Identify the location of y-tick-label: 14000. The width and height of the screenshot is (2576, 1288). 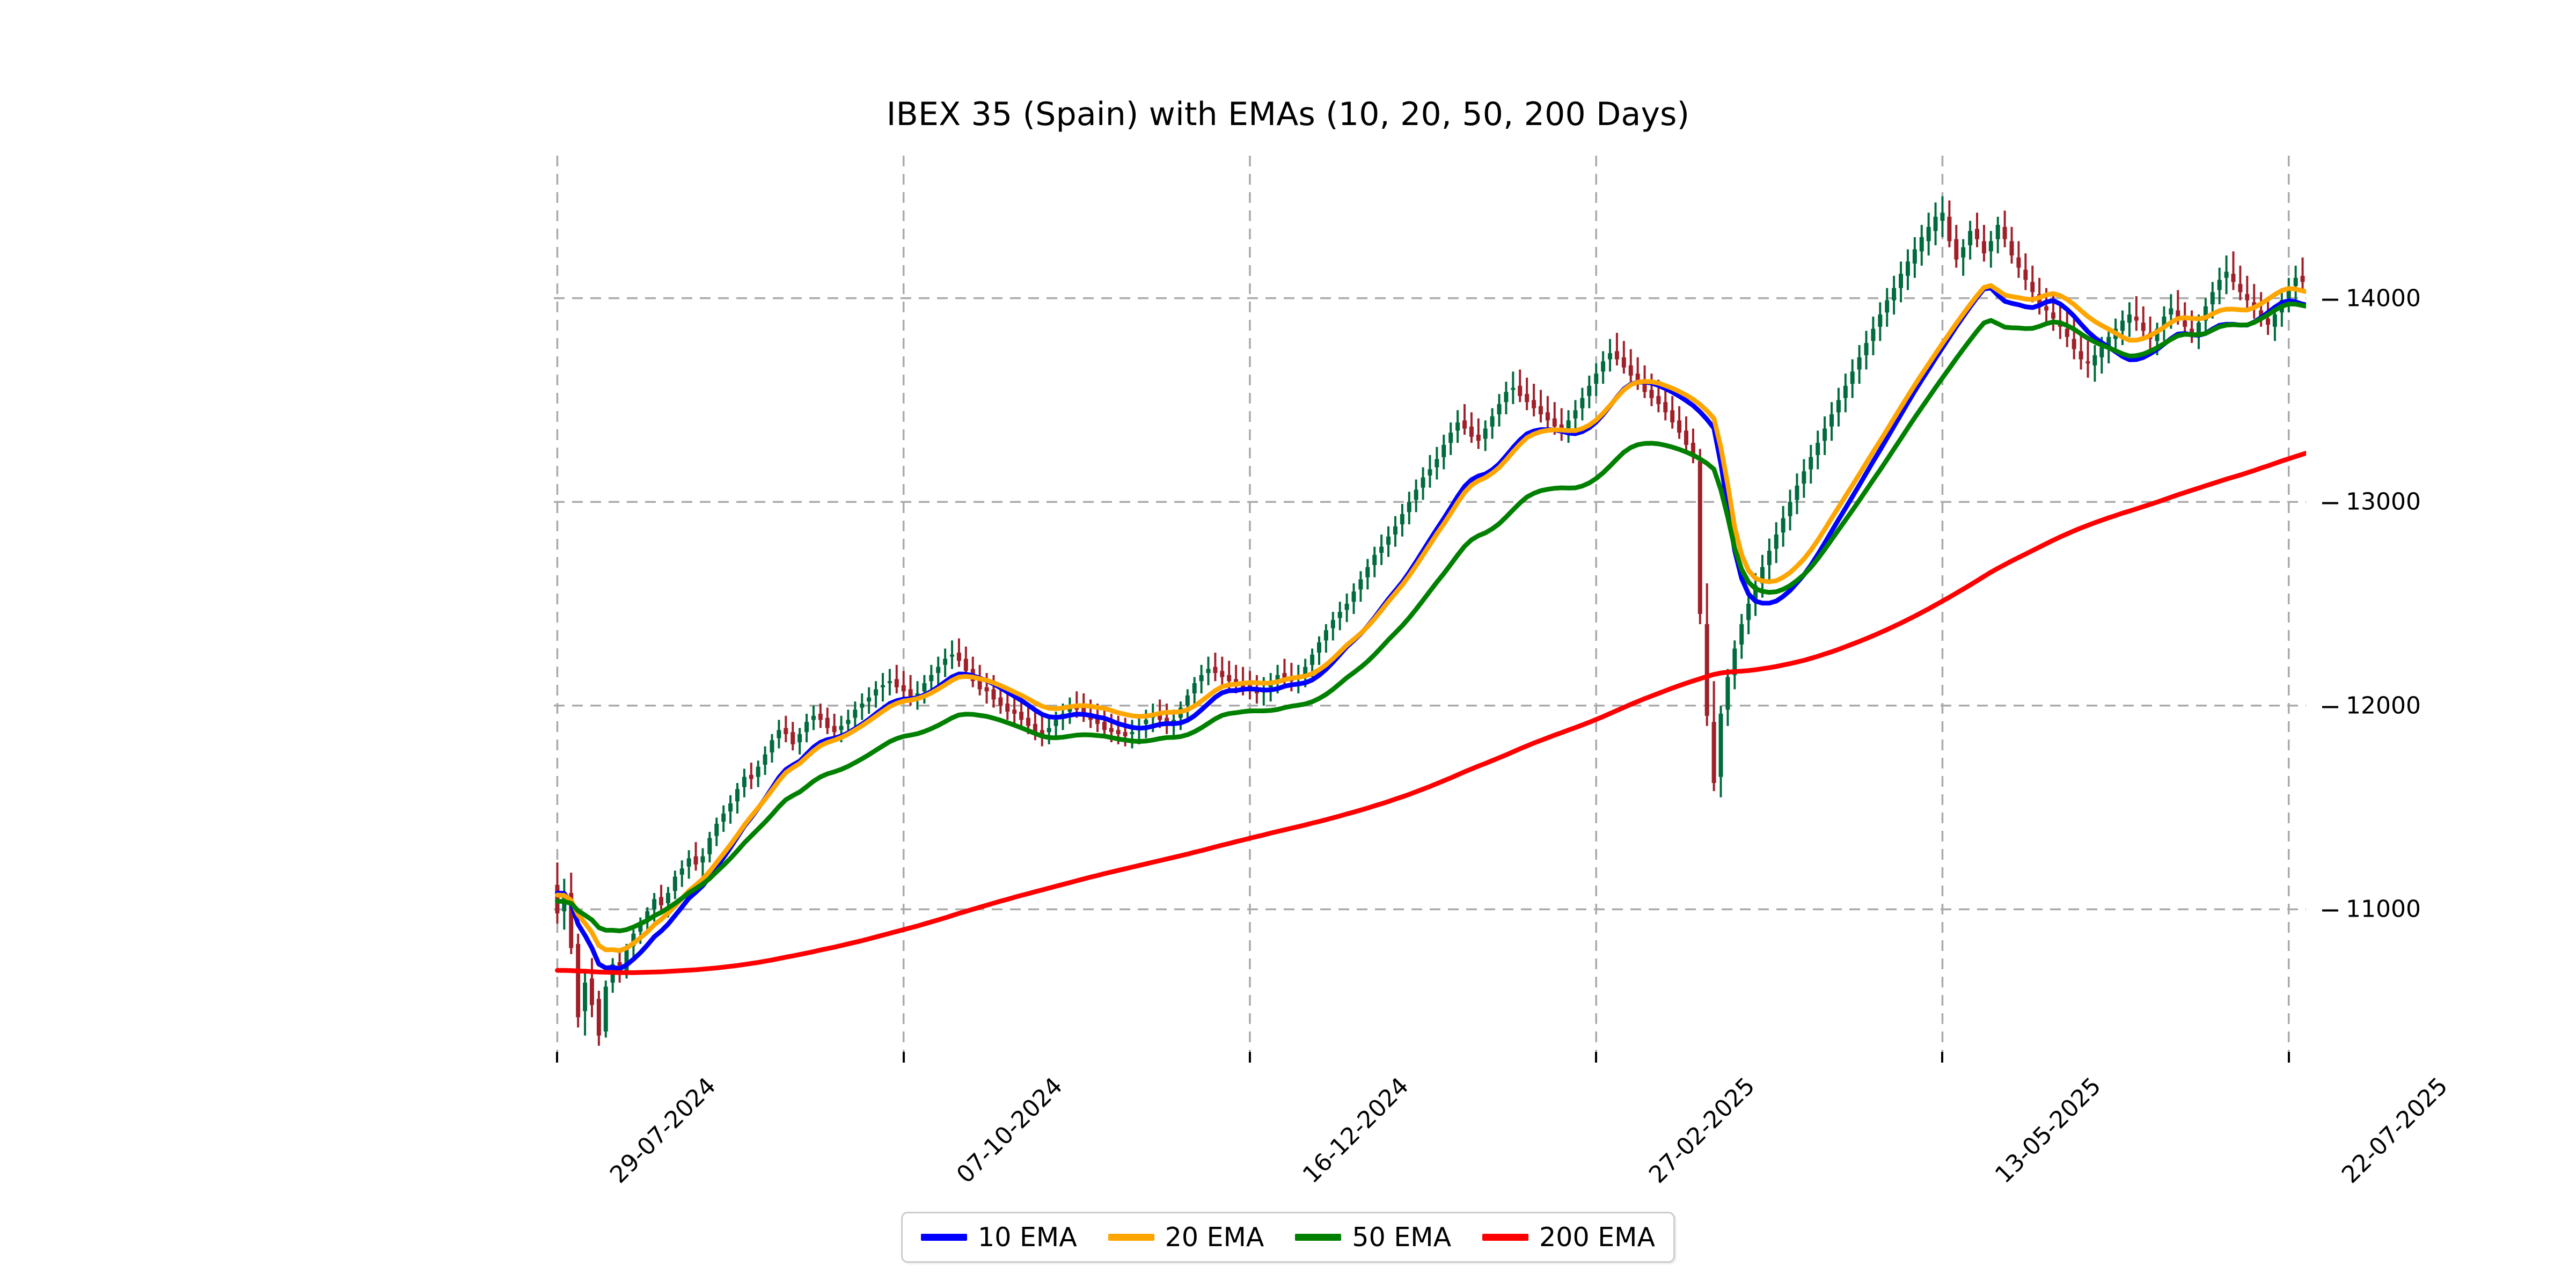
(2371, 298).